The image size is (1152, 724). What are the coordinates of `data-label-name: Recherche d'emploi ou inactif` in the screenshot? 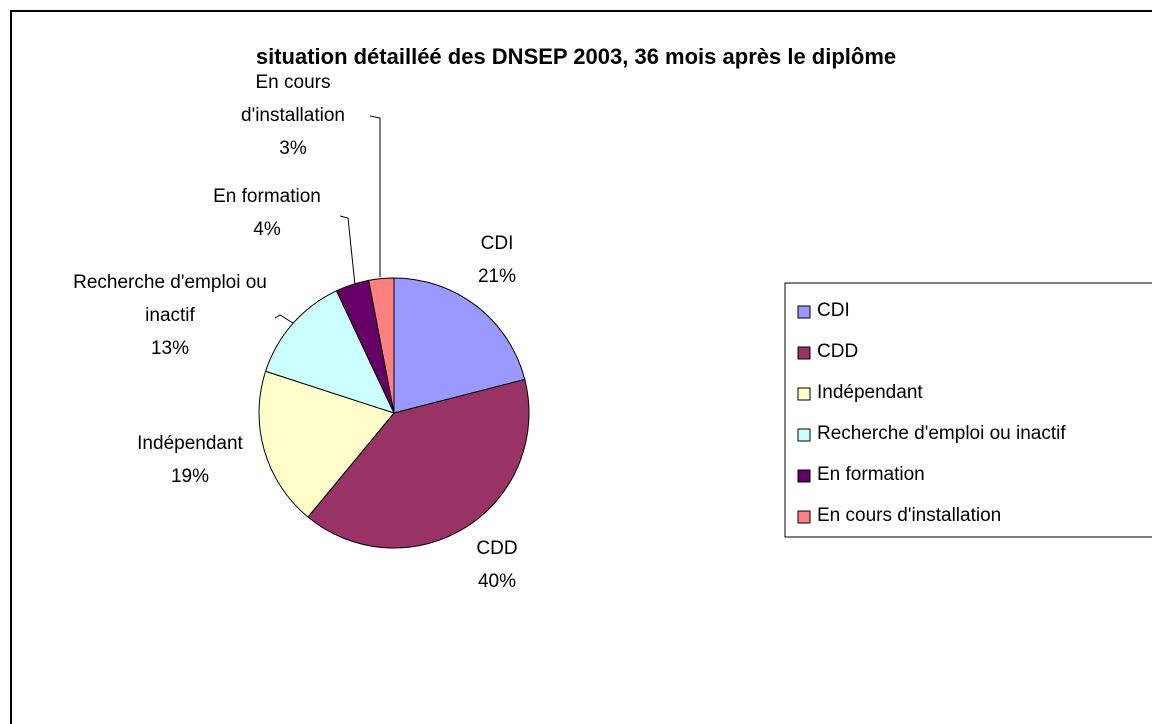 It's located at (170, 299).